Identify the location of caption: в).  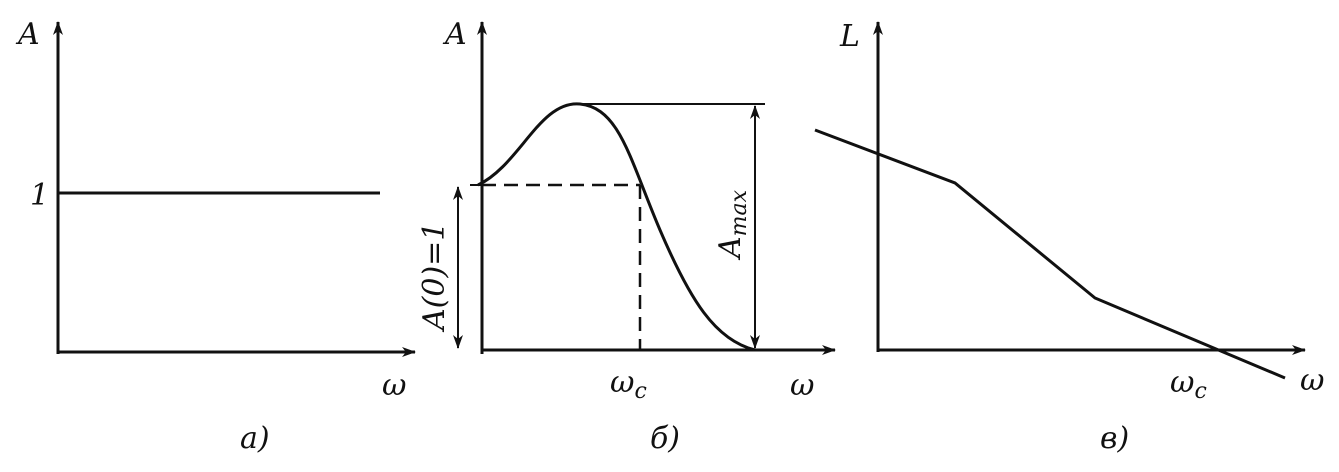
(1114, 438).